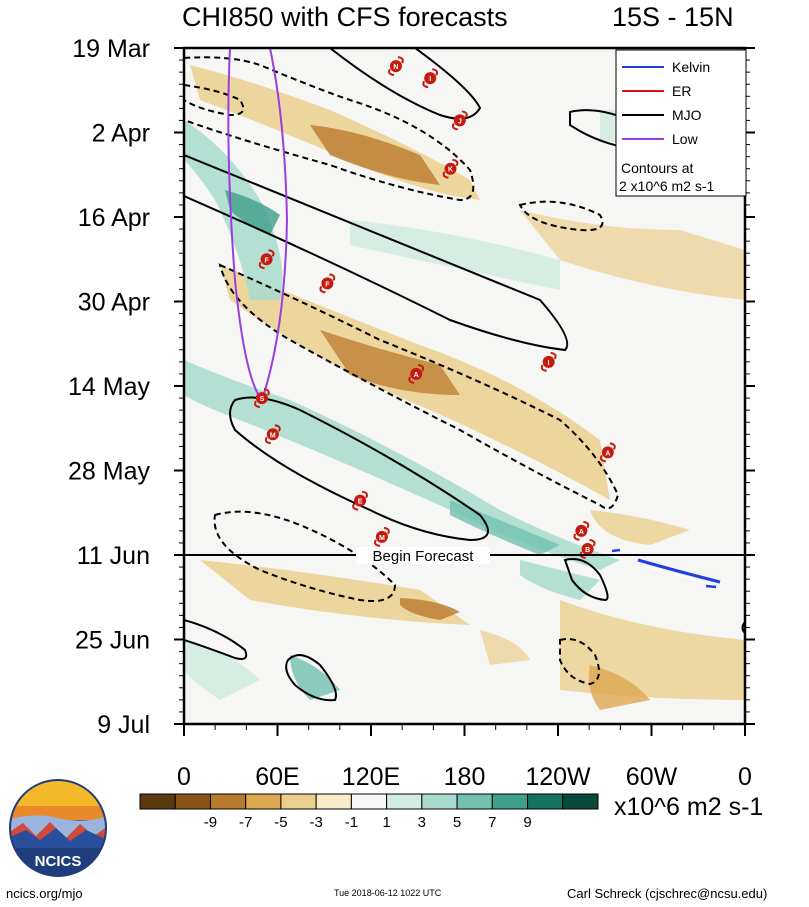 The width and height of the screenshot is (809, 907). Describe the element at coordinates (210, 822) in the screenshot. I see `colorbar-label: -9` at that location.